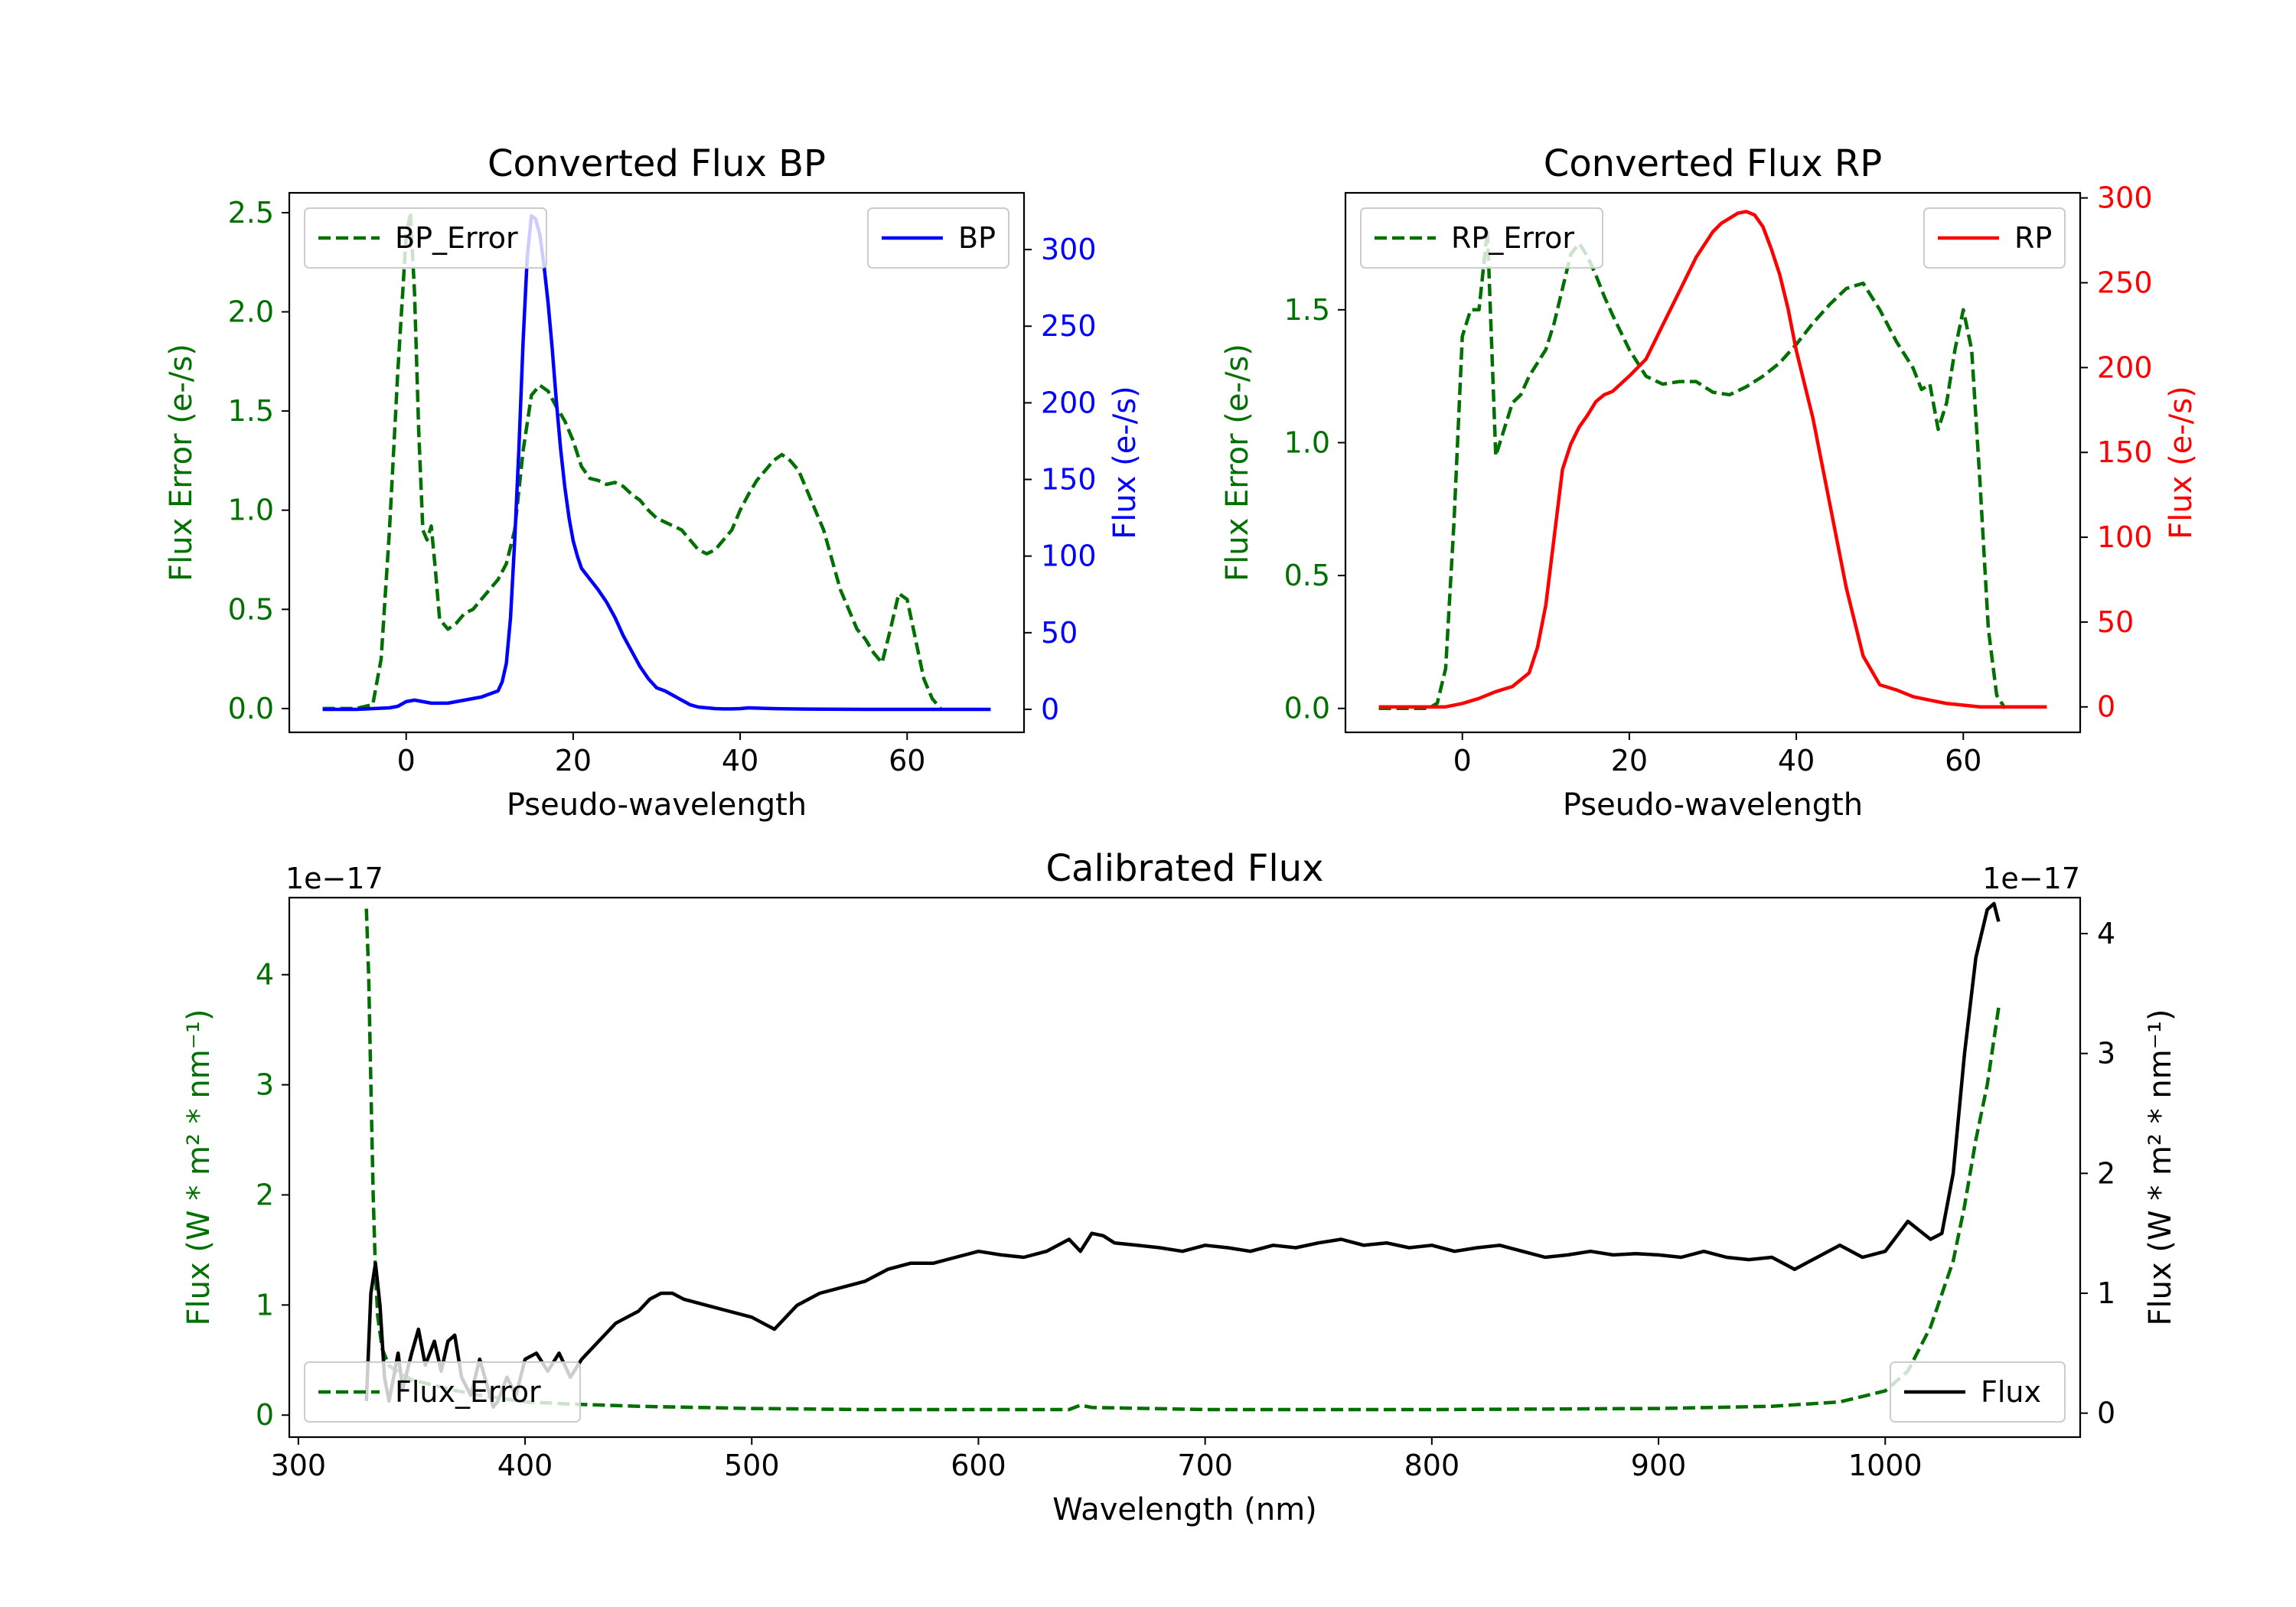 This screenshot has height=1607, width=2296. What do you see at coordinates (978, 1465) in the screenshot?
I see `x-tick-label: 600` at bounding box center [978, 1465].